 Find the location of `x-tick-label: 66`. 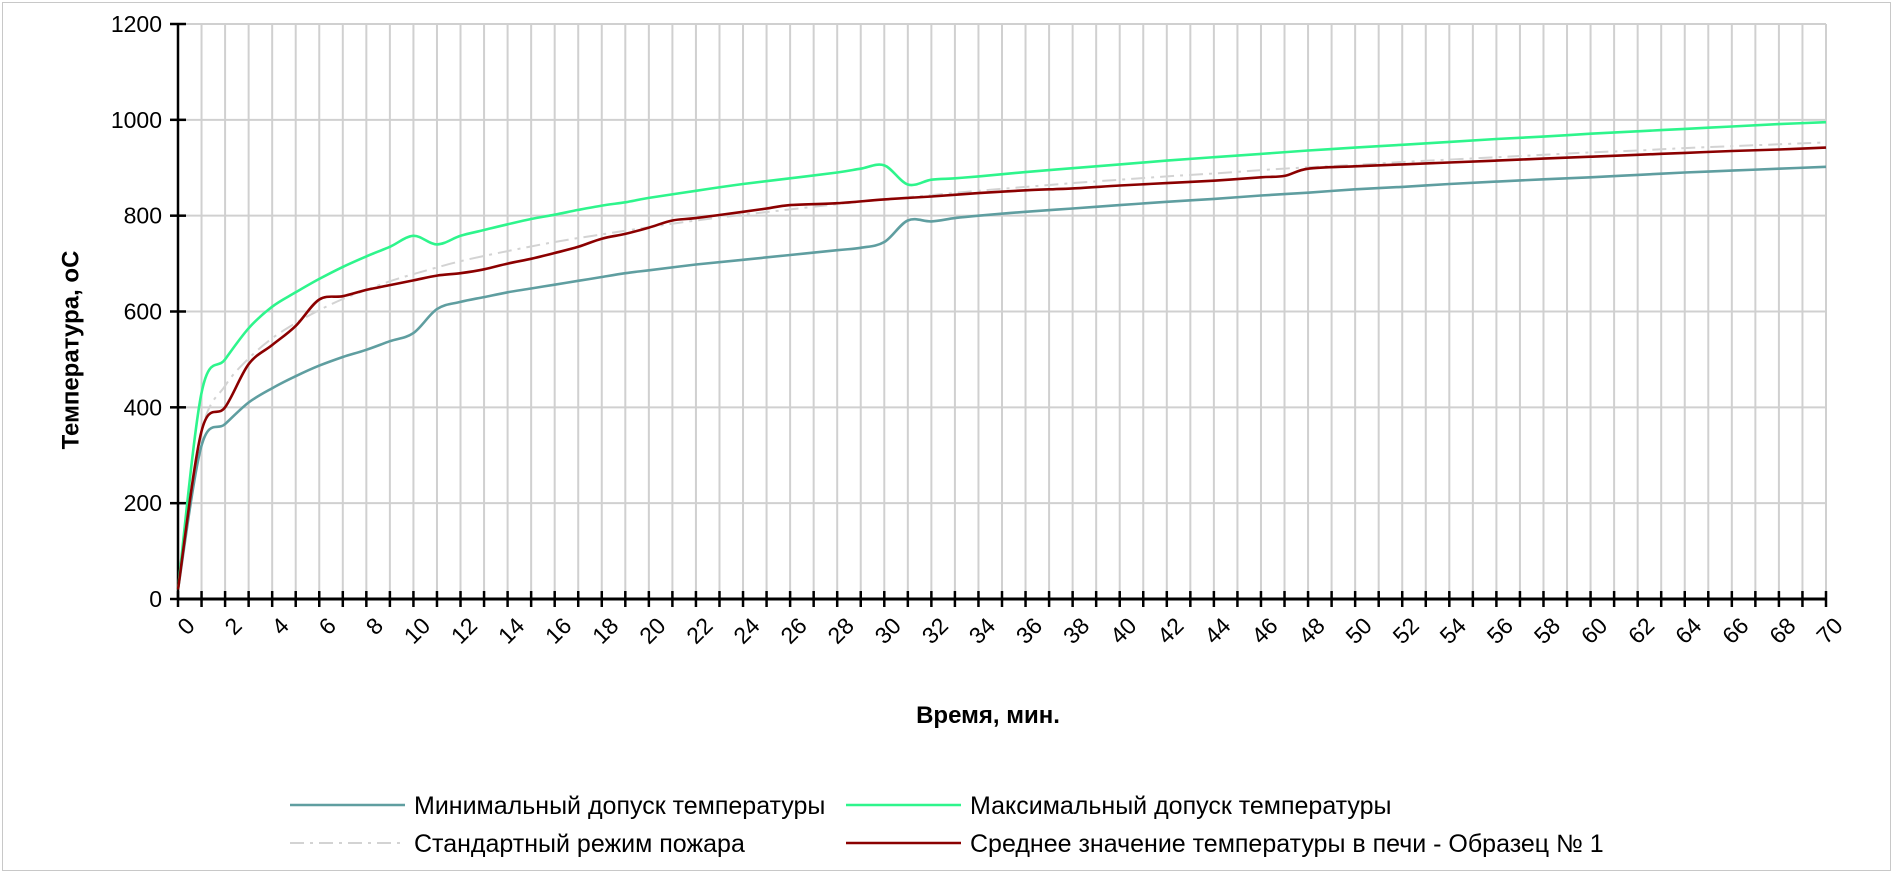

x-tick-label: 66 is located at coordinates (1735, 630).